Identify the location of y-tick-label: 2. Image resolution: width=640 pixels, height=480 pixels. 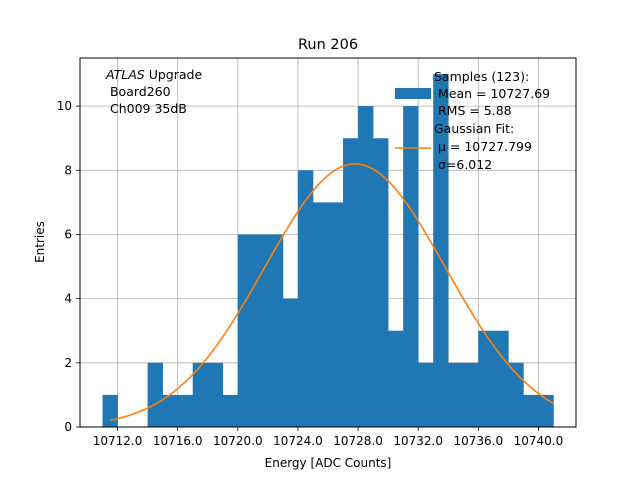
(68, 363).